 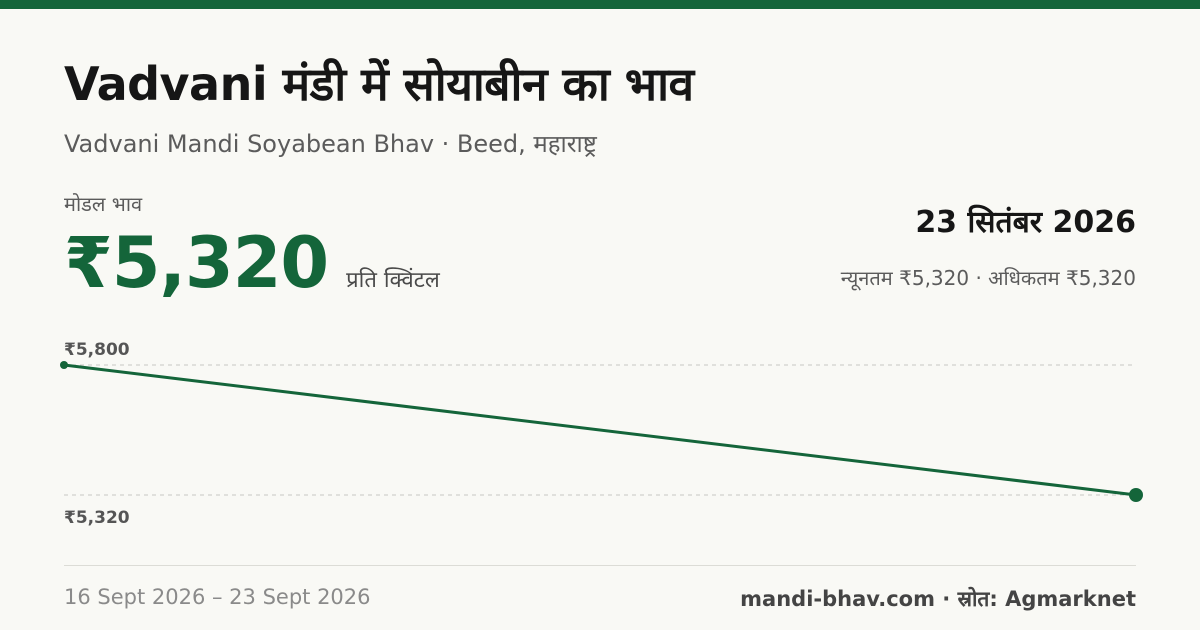 What do you see at coordinates (97, 518) in the screenshot?
I see `y-tick-label: ₹5,320` at bounding box center [97, 518].